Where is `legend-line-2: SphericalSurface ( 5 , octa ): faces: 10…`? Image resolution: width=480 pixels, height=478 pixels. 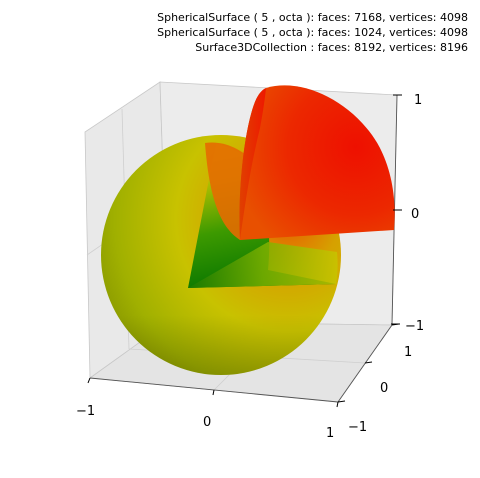
legend-line-2: SphericalSurface ( 5 , octa ): faces: 10… is located at coordinates (312, 32).